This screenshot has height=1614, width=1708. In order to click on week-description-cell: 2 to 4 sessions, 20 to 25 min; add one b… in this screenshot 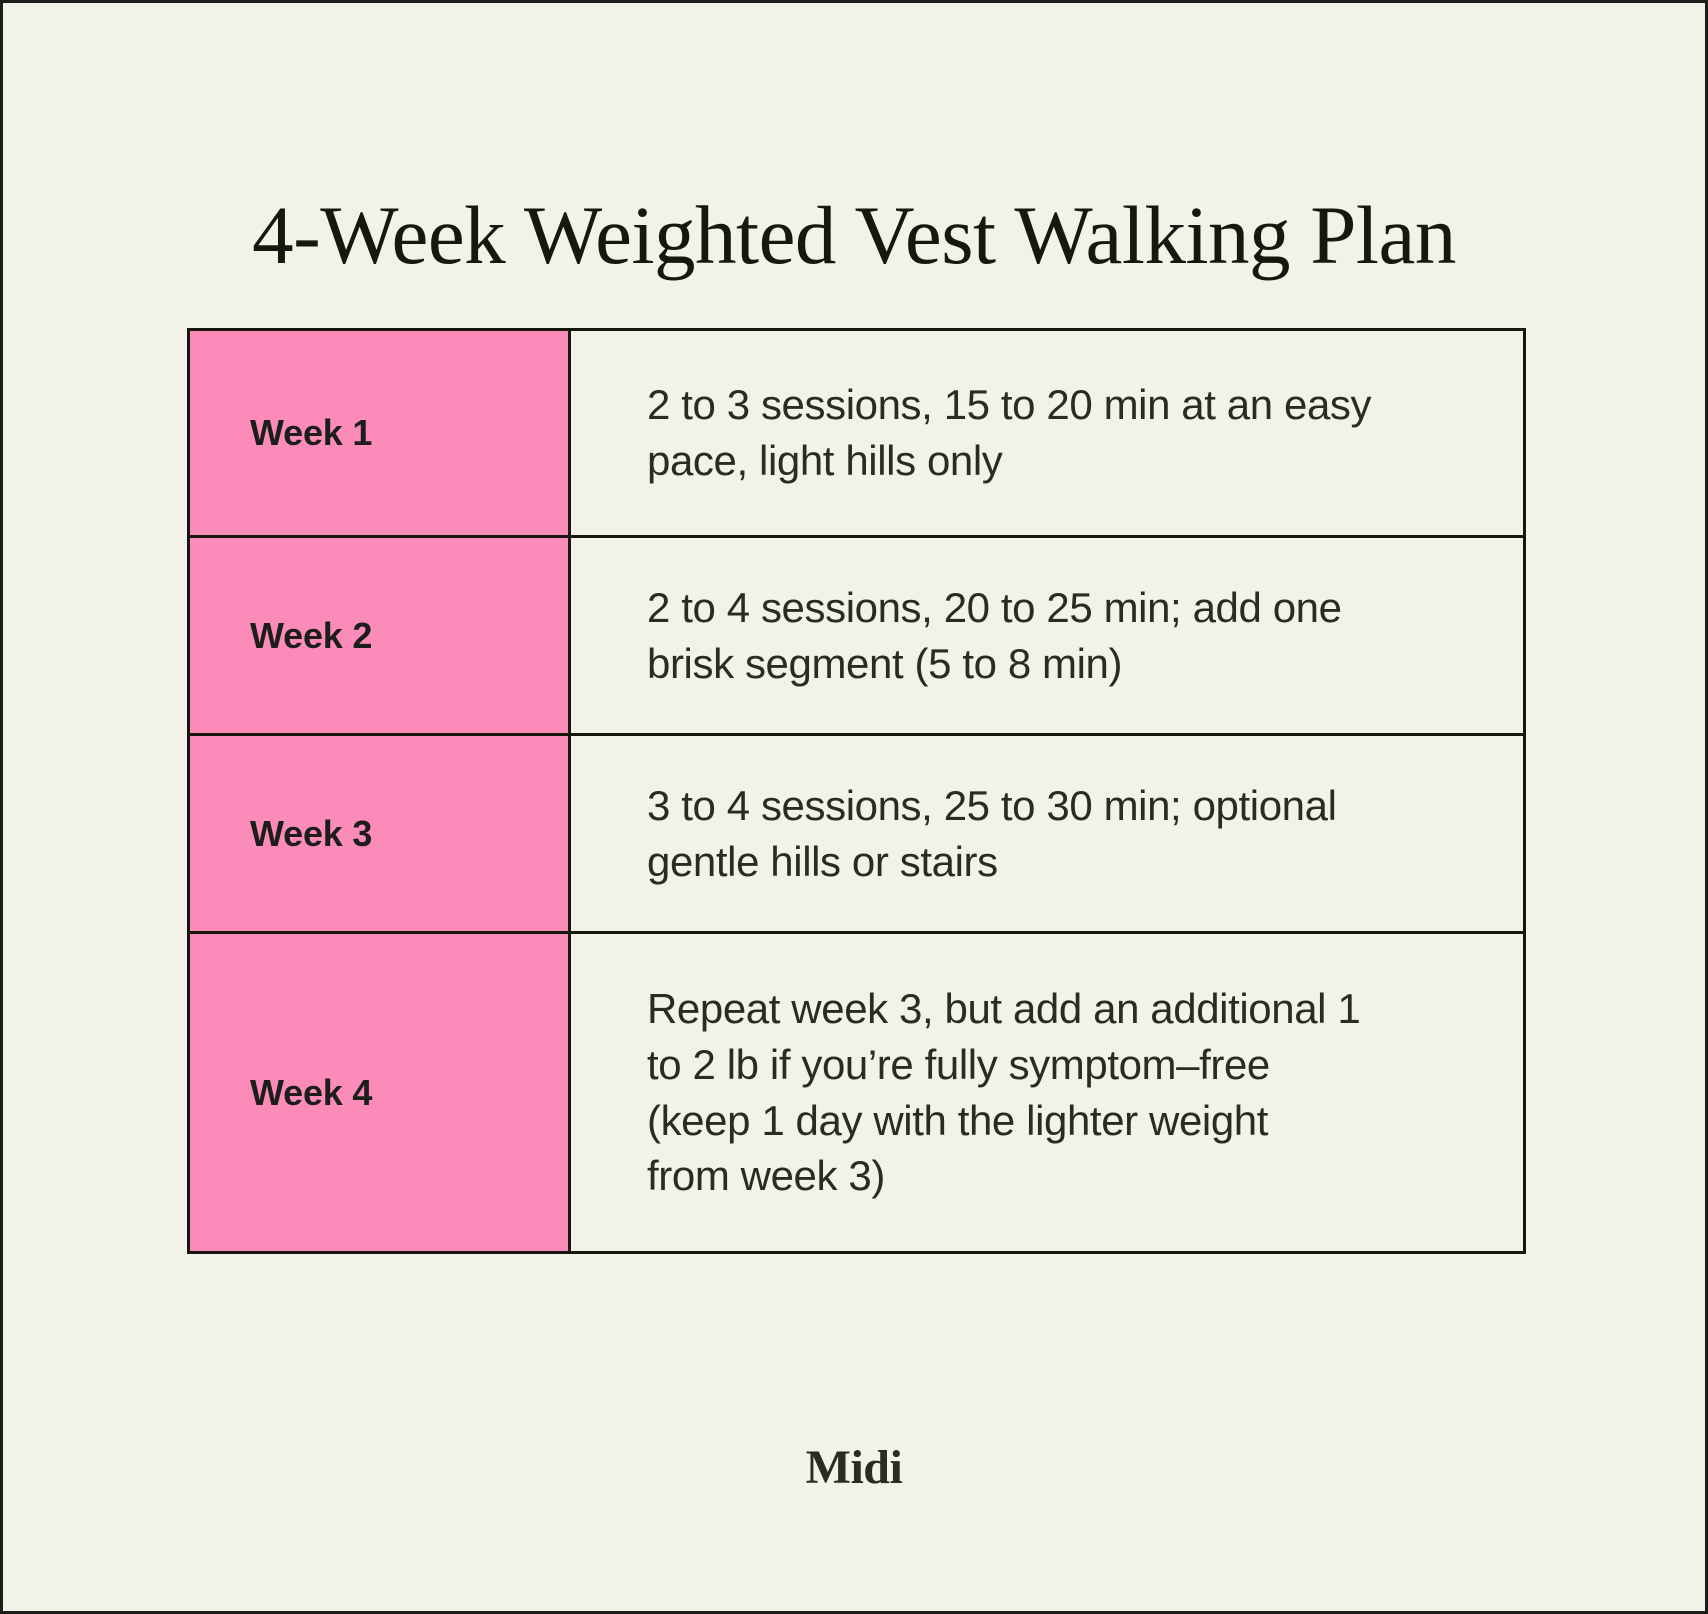, I will do `click(1047, 635)`.